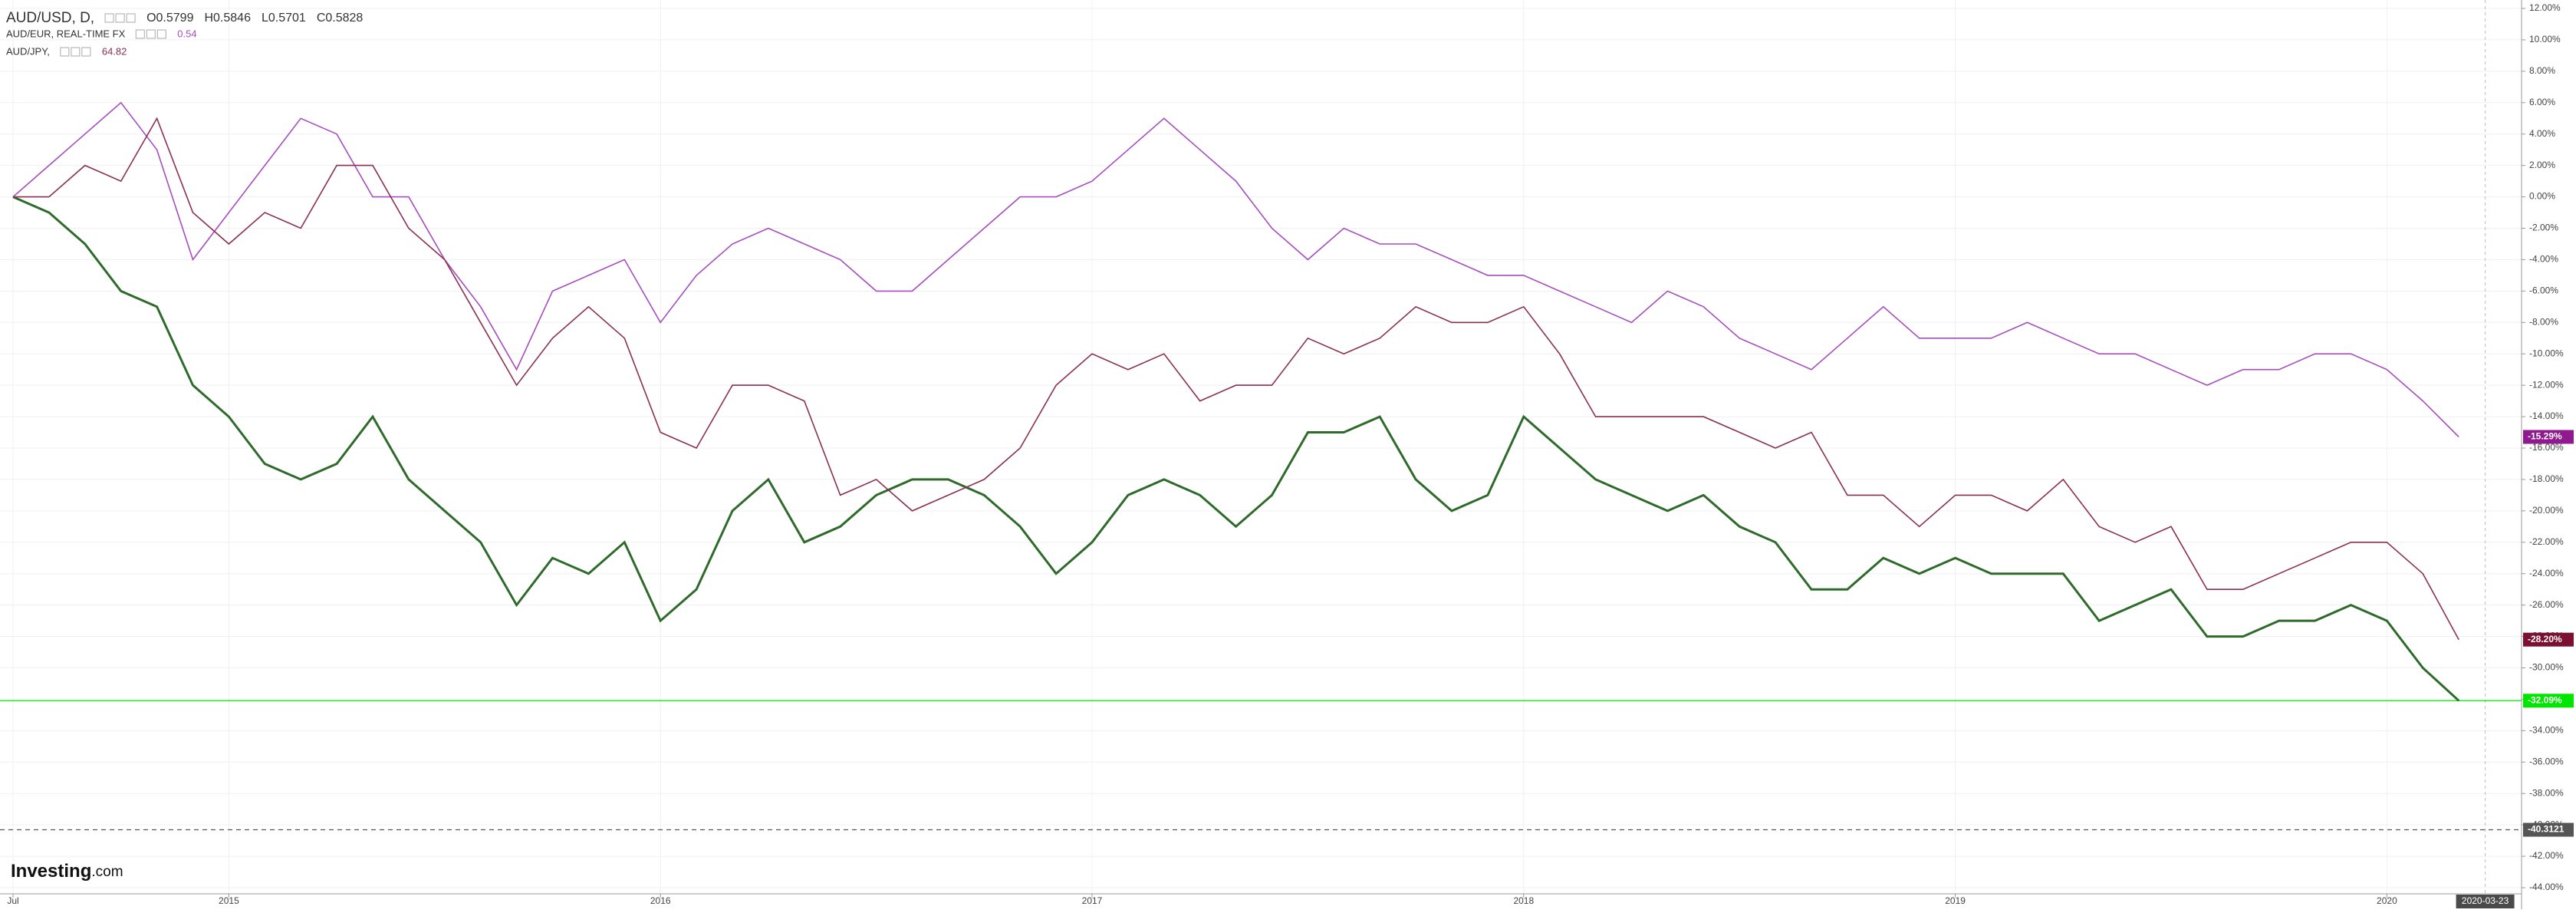  What do you see at coordinates (2546, 416) in the screenshot?
I see `y-tick-label: -14.00%` at bounding box center [2546, 416].